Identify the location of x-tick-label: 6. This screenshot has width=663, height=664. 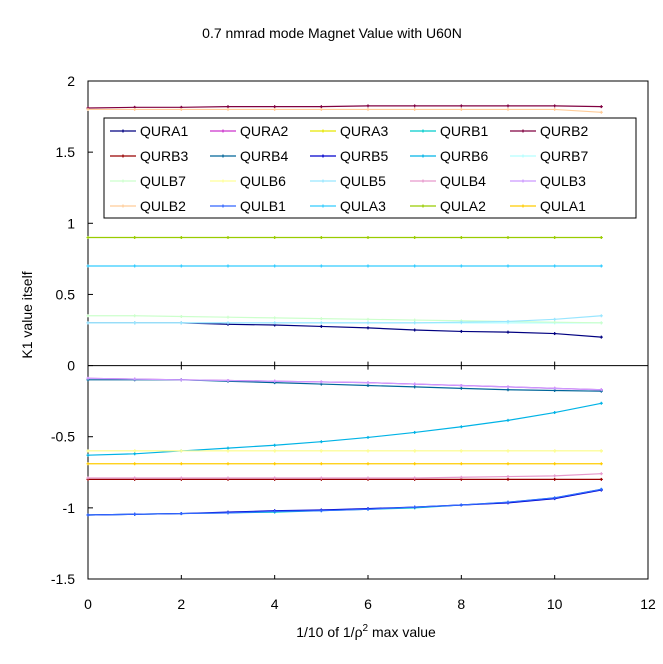
(368, 604).